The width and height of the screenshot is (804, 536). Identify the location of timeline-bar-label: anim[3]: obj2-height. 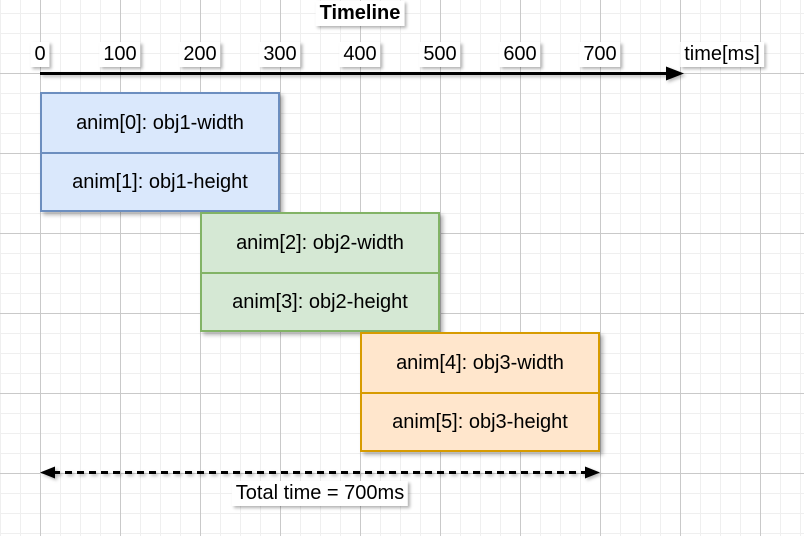
(320, 301).